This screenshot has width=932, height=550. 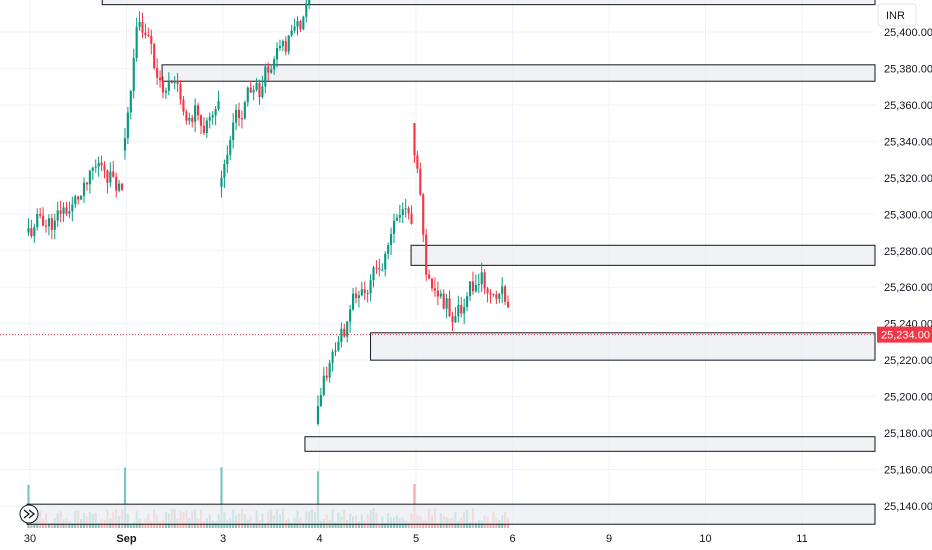 What do you see at coordinates (908, 507) in the screenshot?
I see `y-tick-label: 25,140.00` at bounding box center [908, 507].